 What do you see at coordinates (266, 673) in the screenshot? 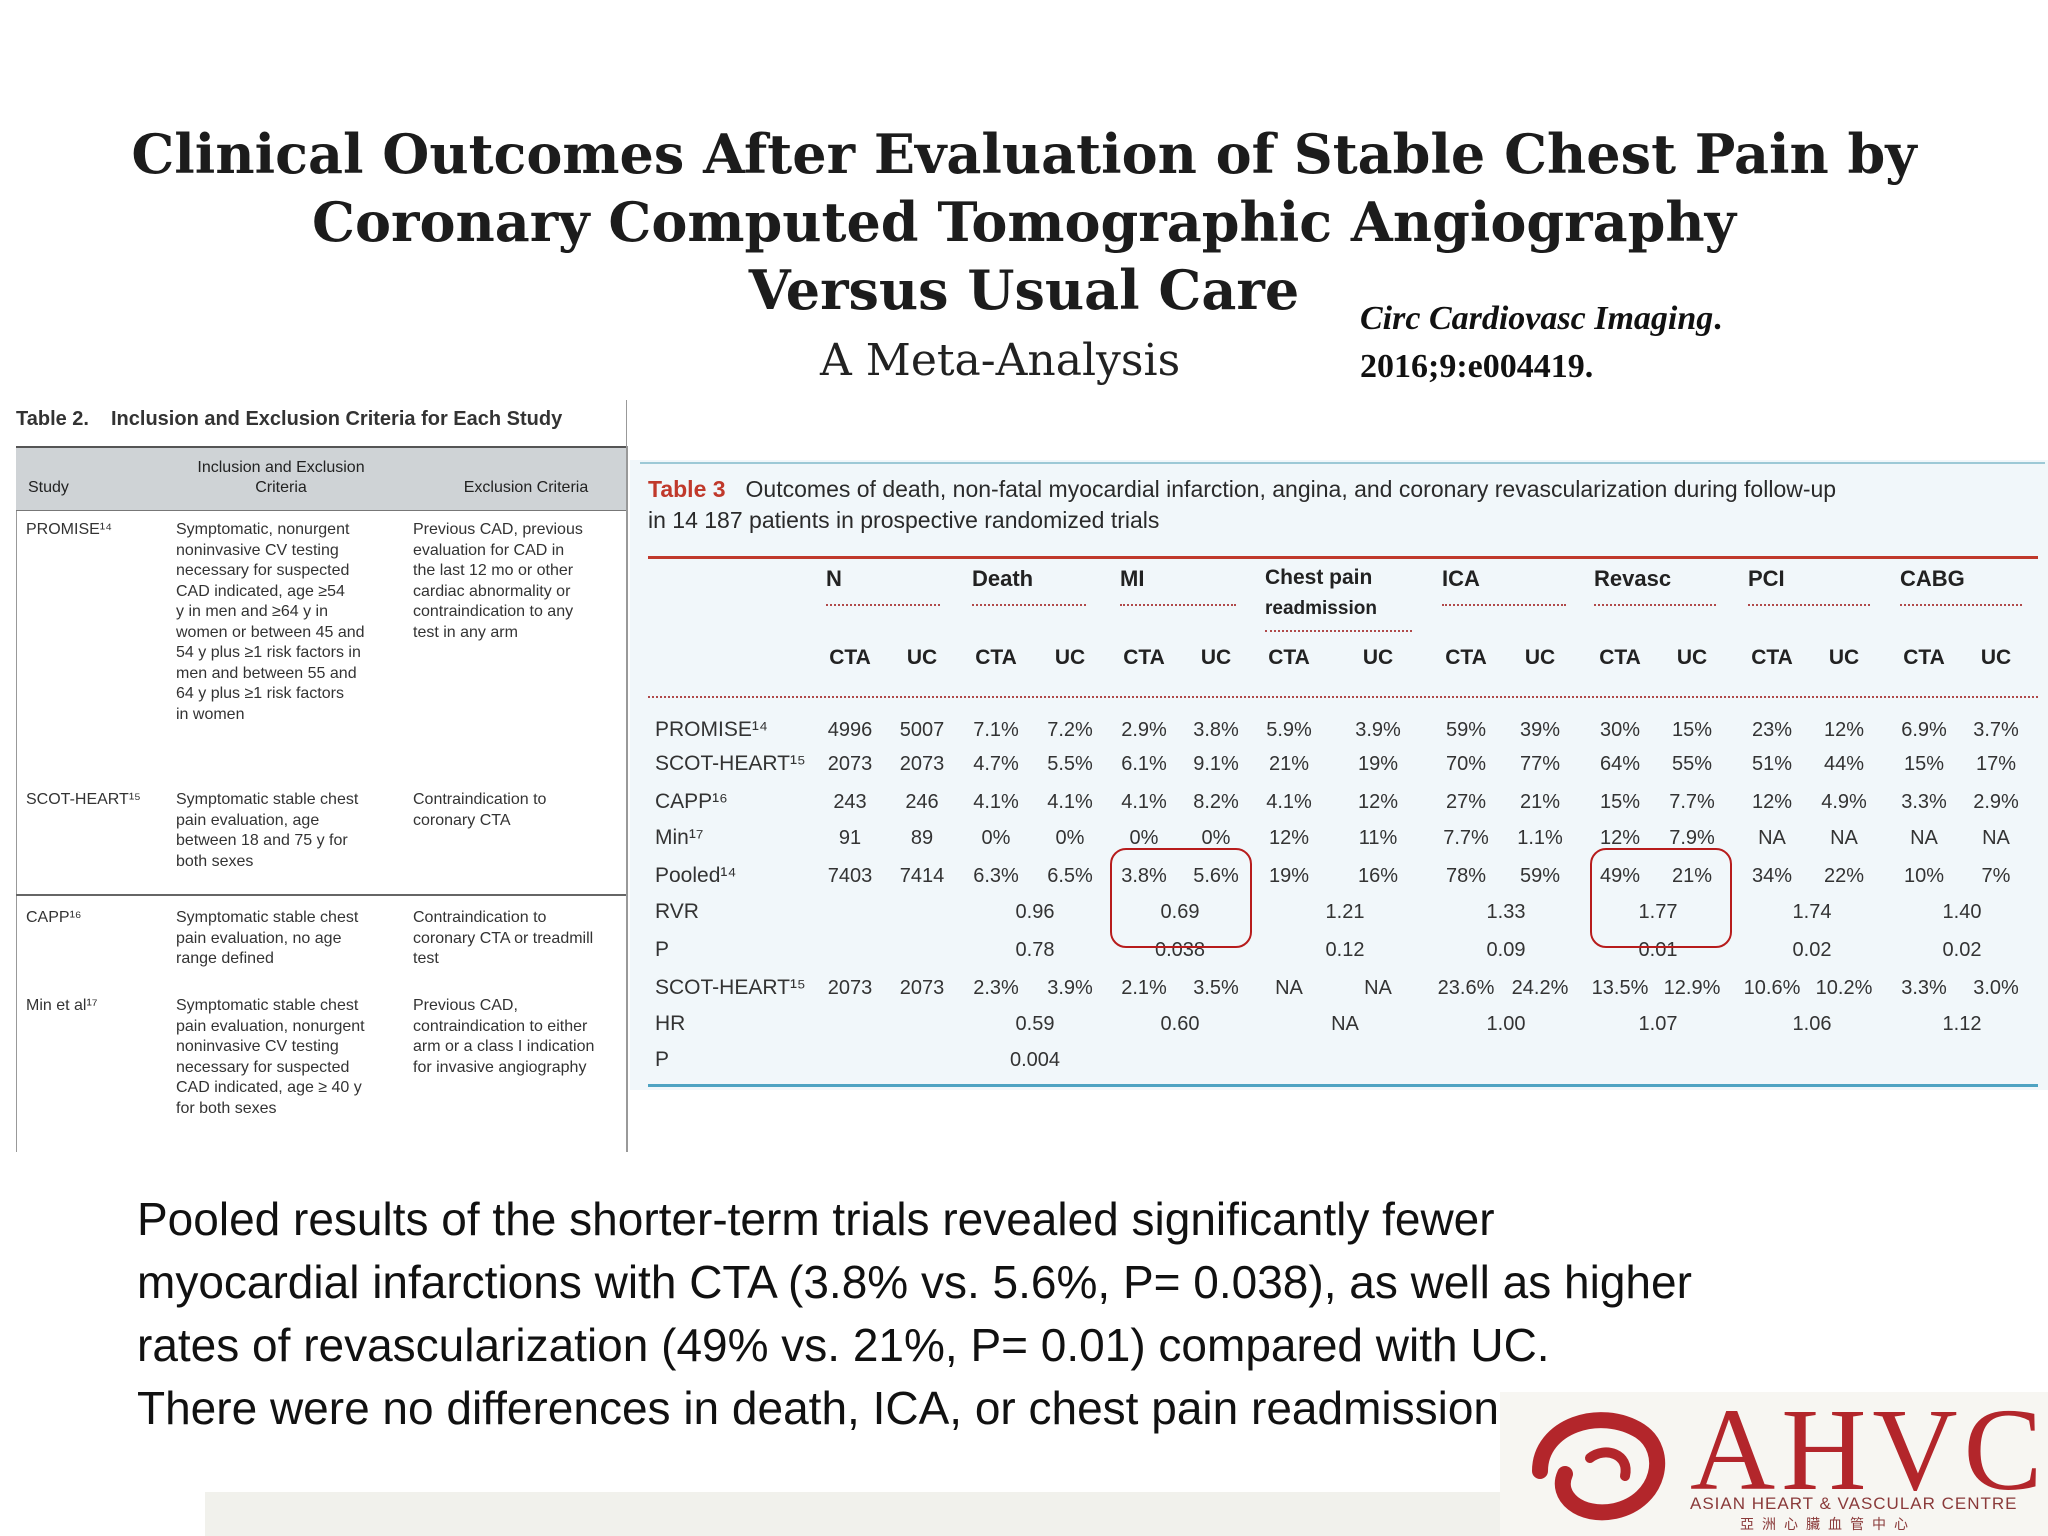
I see `table2-inclusion-line: men and between 55 and` at bounding box center [266, 673].